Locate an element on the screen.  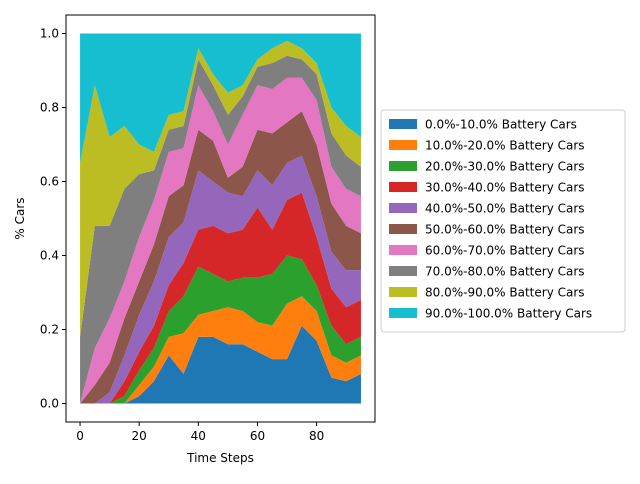
area-series-90-0-100-0-battery-cars is located at coordinates (220, 98).